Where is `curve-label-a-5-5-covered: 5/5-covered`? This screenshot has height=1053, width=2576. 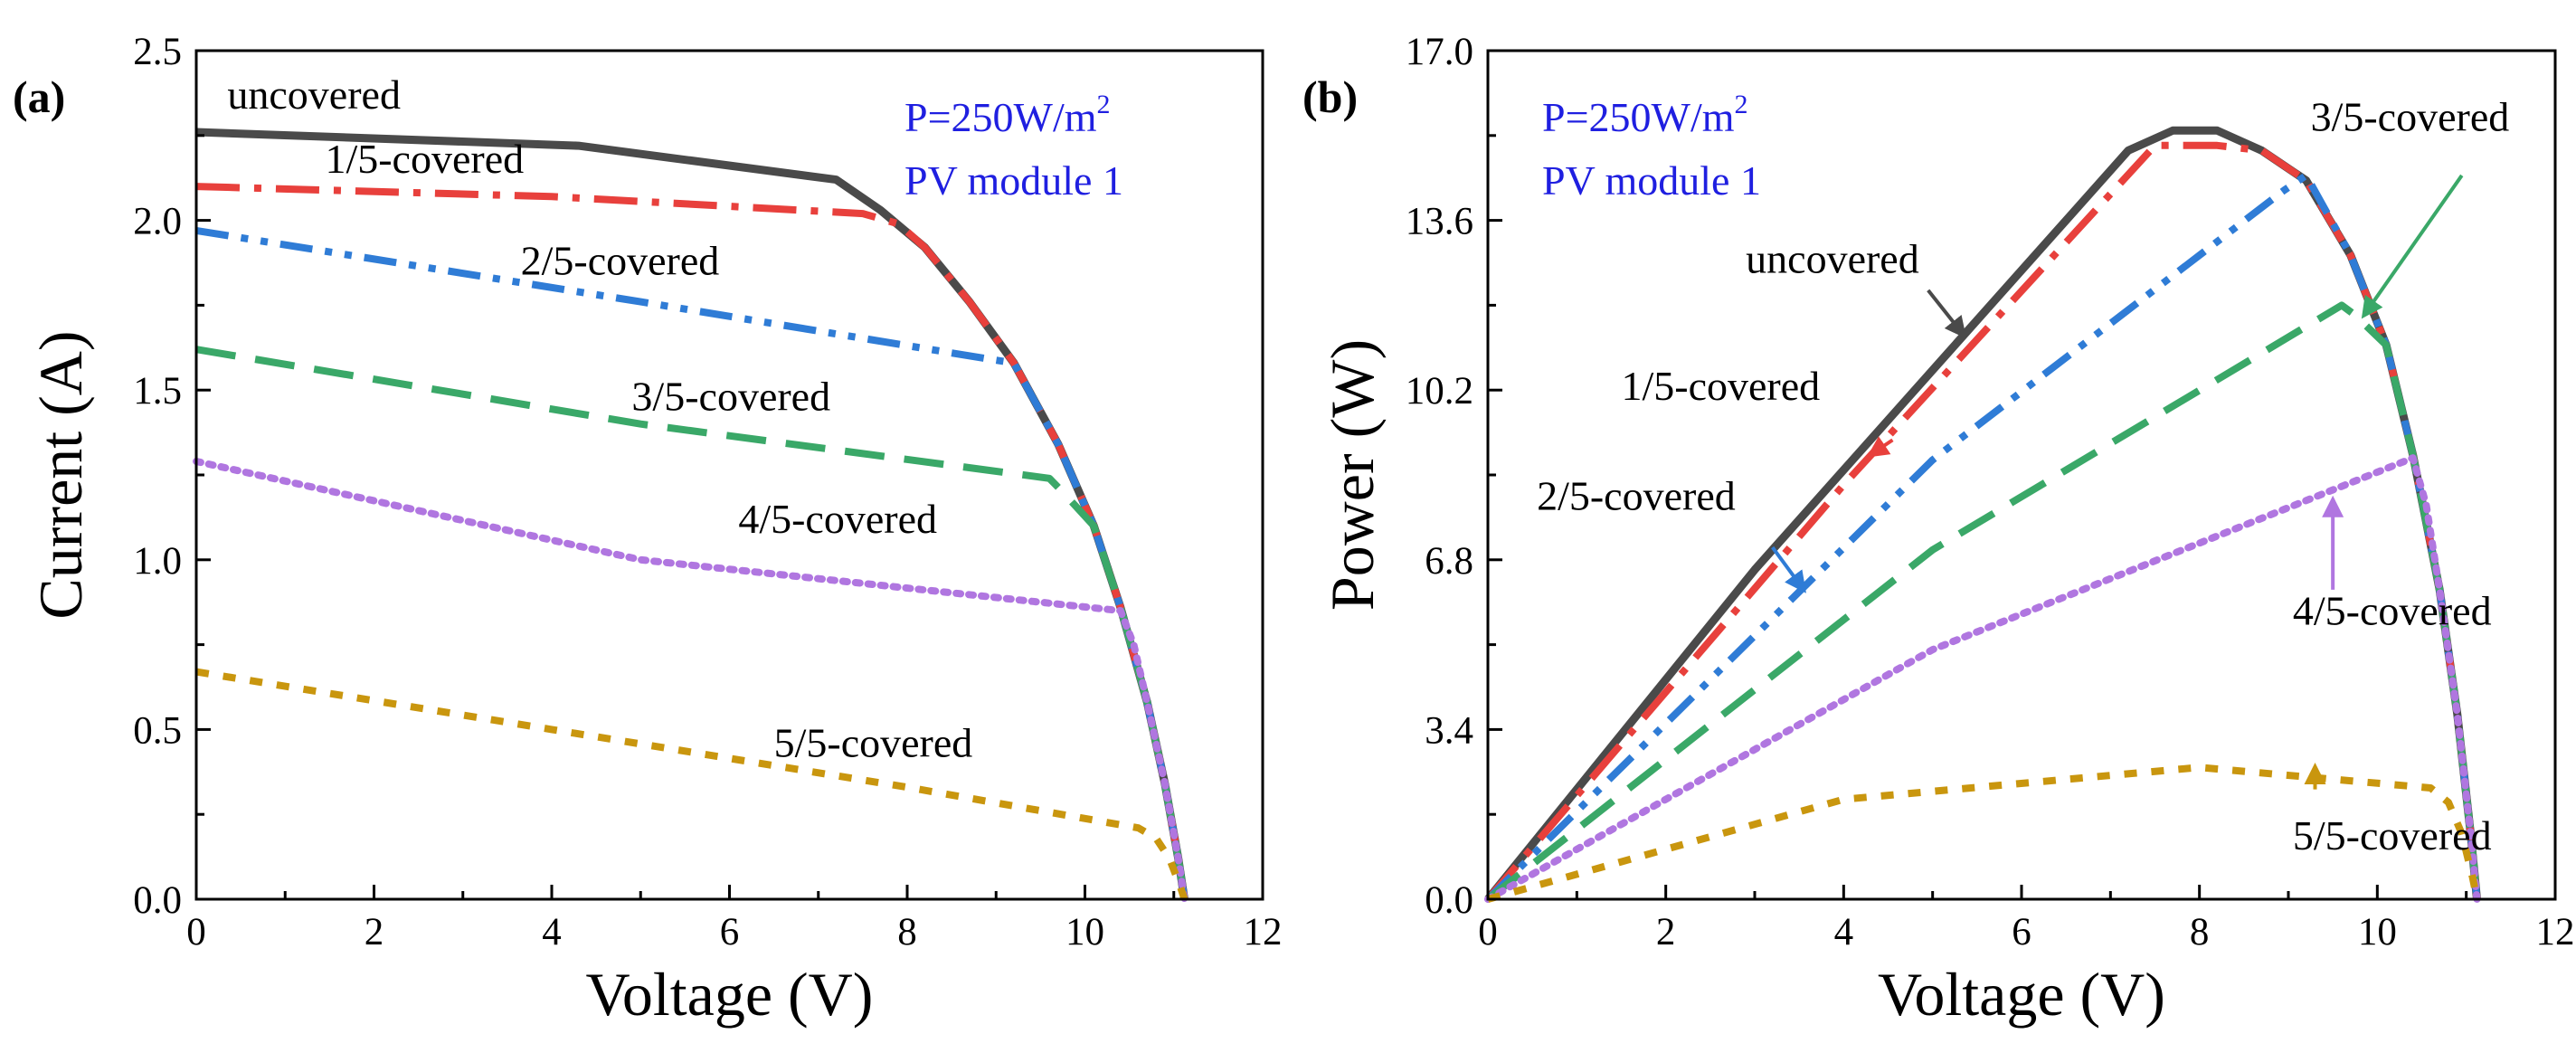 curve-label-a-5-5-covered: 5/5-covered is located at coordinates (873, 742).